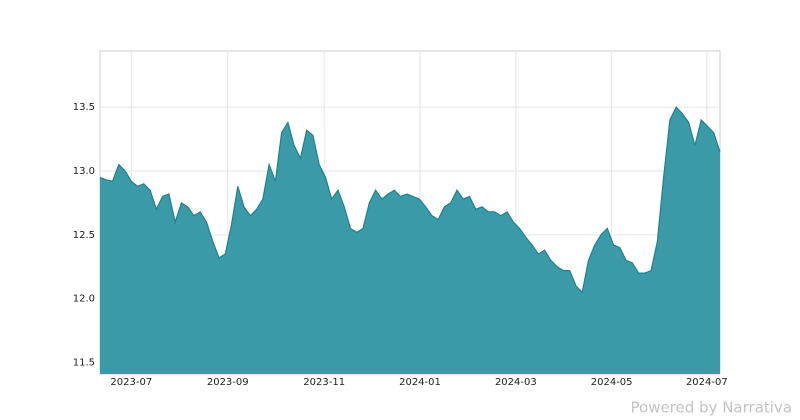 The image size is (800, 420). What do you see at coordinates (612, 382) in the screenshot?
I see `x-tick-label: 2024-05` at bounding box center [612, 382].